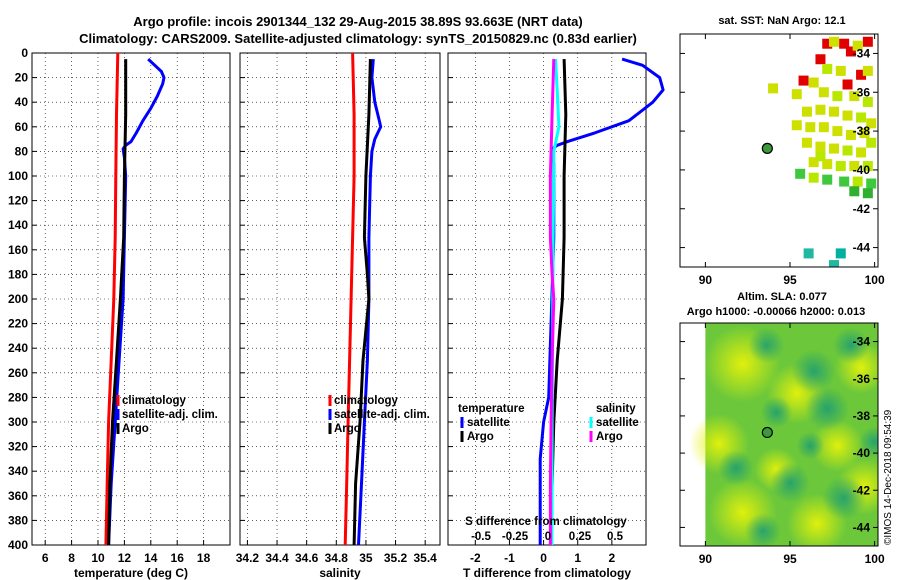 Image resolution: width=900 pixels, height=580 pixels. I want to click on x-tick-label: -1, so click(509, 558).